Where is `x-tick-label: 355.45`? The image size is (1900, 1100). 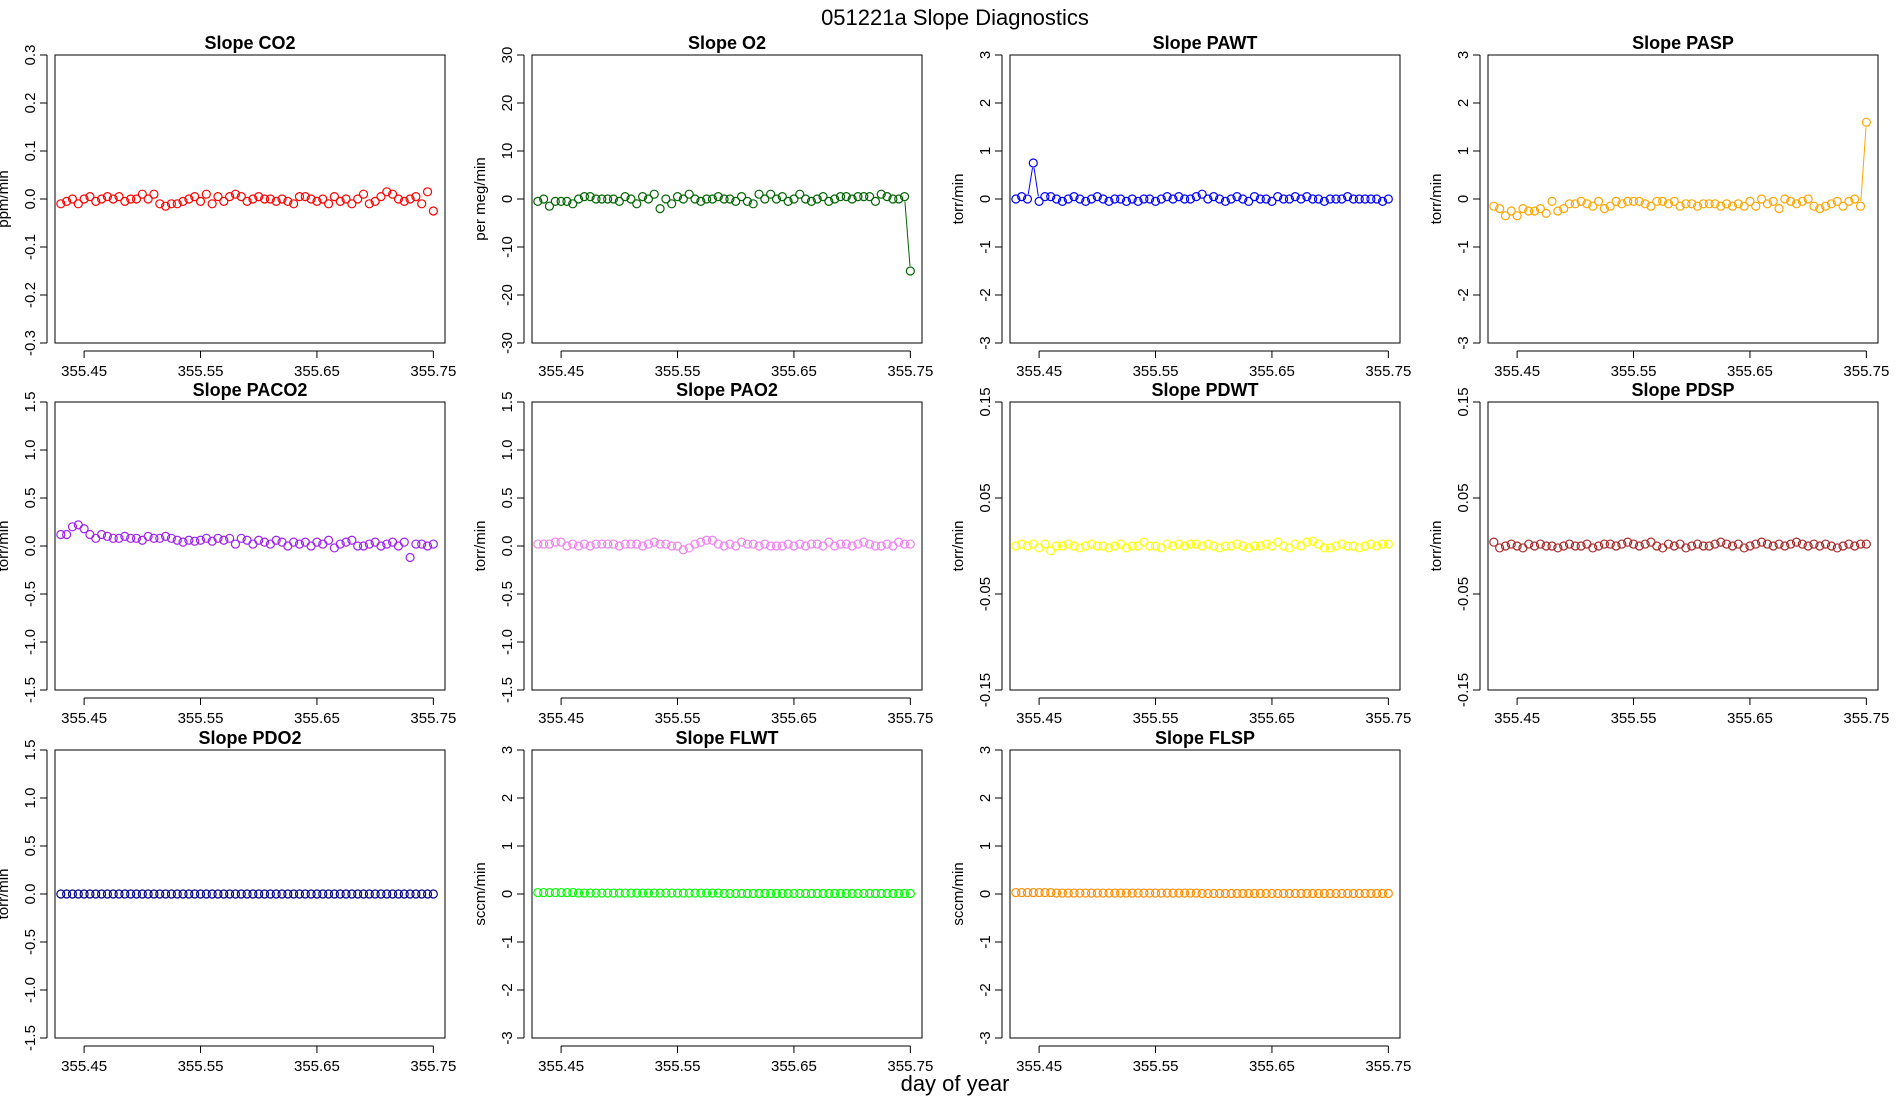 x-tick-label: 355.45 is located at coordinates (561, 371).